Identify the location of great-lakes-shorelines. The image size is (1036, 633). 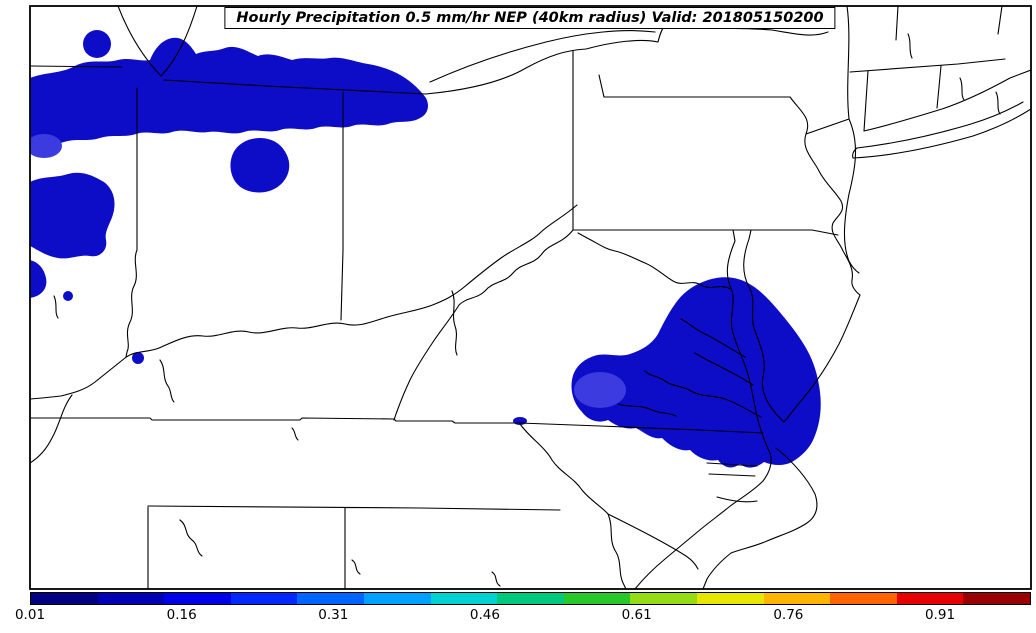
(627, 59).